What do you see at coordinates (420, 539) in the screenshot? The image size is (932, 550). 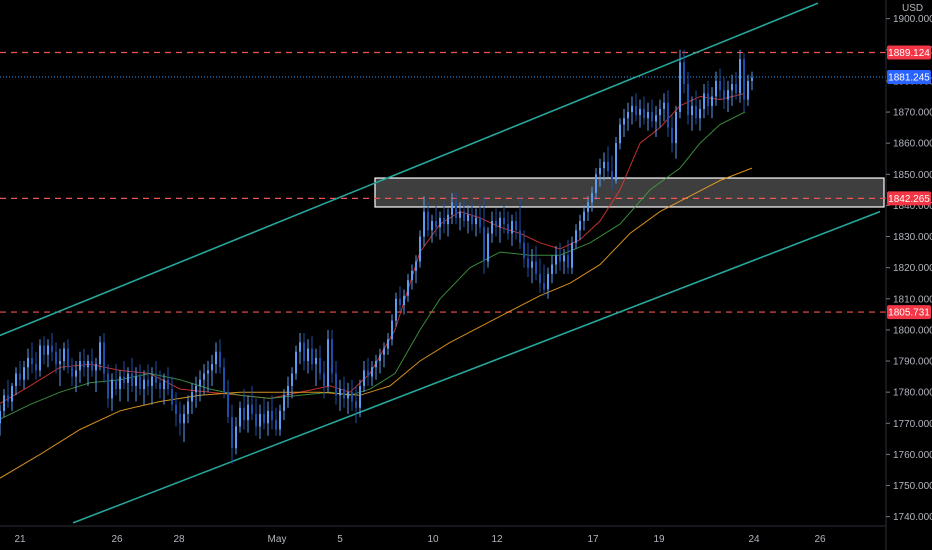 I see `time-axis: 21 26 28 May 5 10 12 17 19 24 26` at bounding box center [420, 539].